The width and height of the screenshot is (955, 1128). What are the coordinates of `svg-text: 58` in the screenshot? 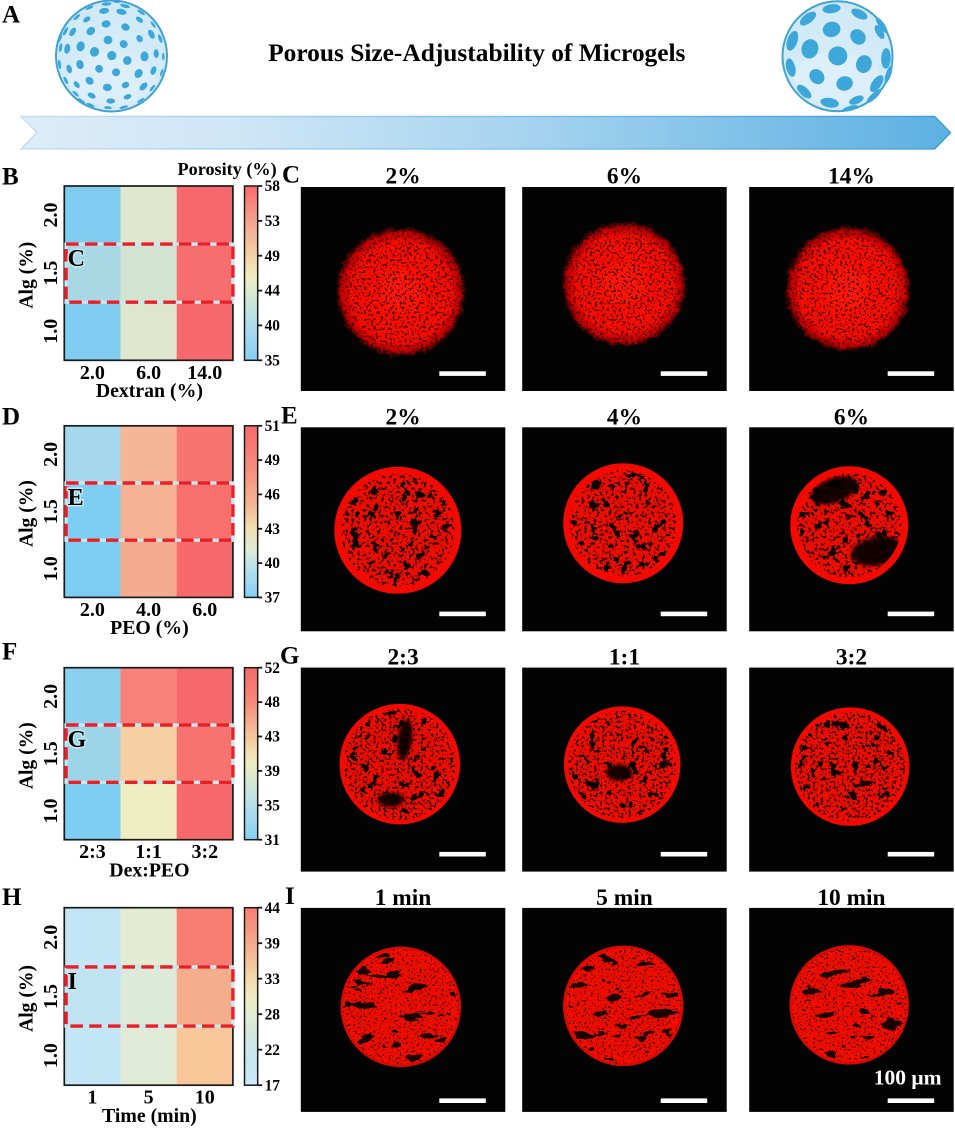 It's located at (273, 186).